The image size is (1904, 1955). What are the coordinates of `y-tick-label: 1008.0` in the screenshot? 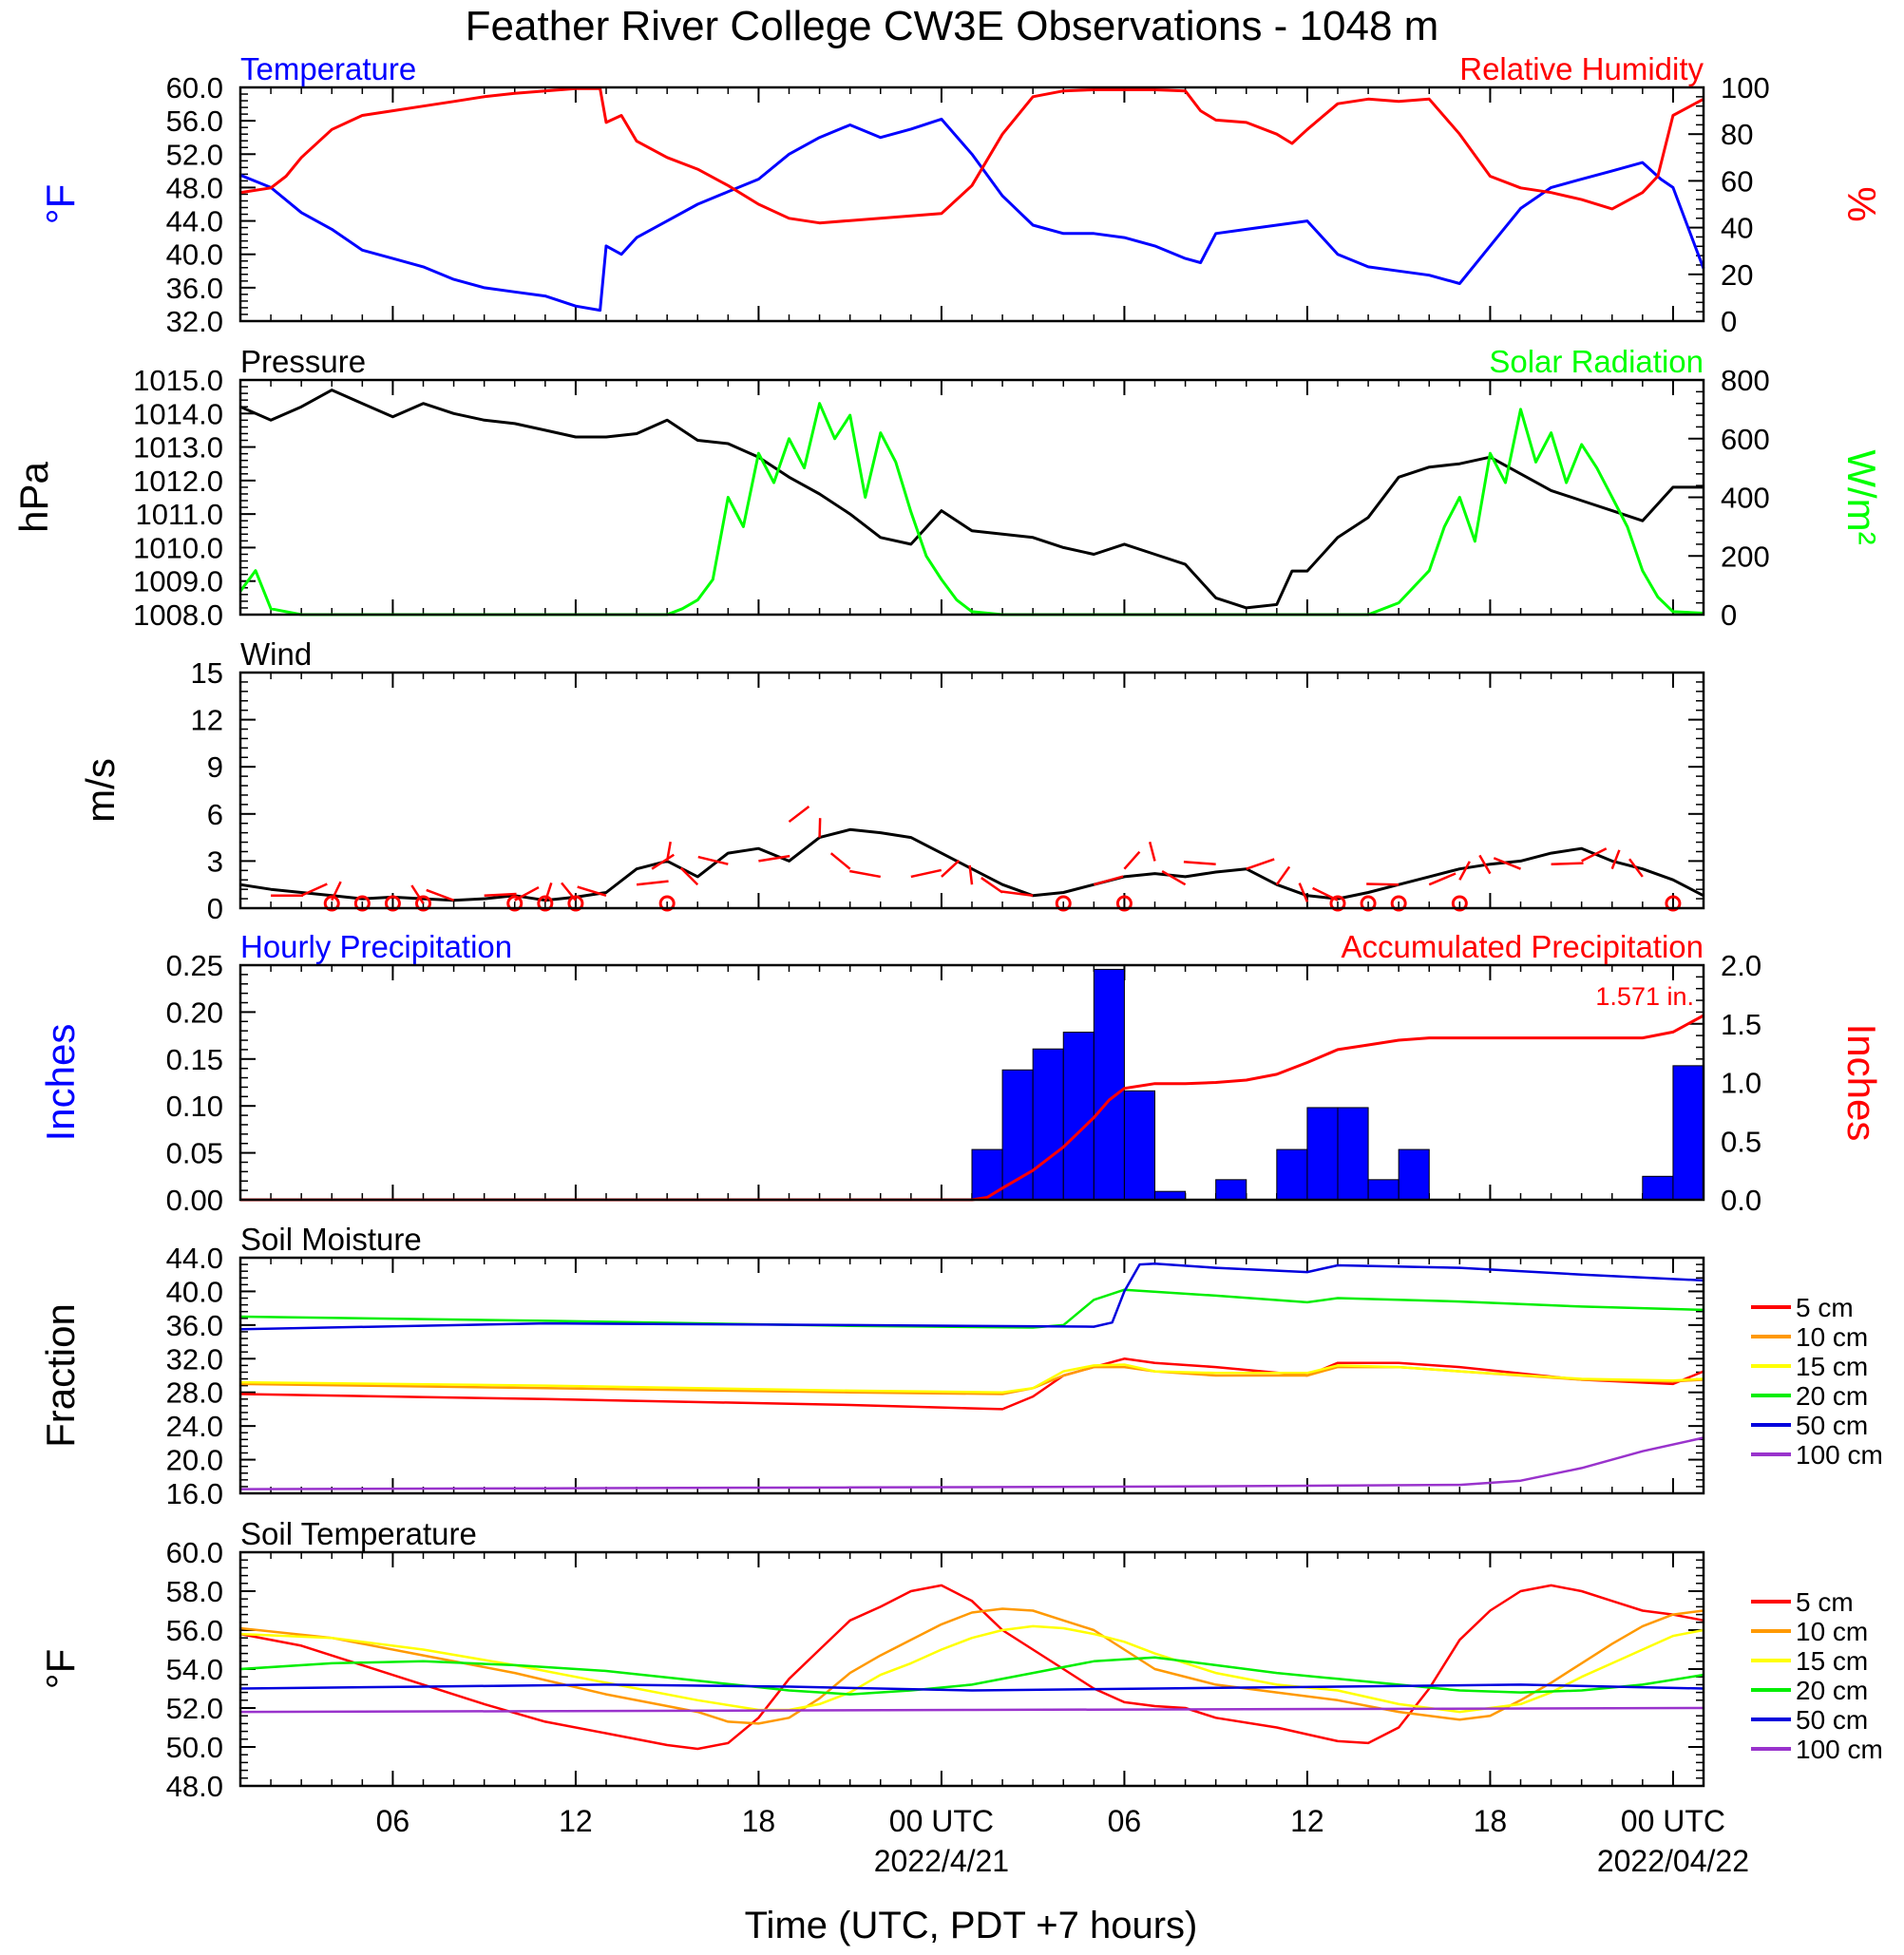 It's located at (178, 615).